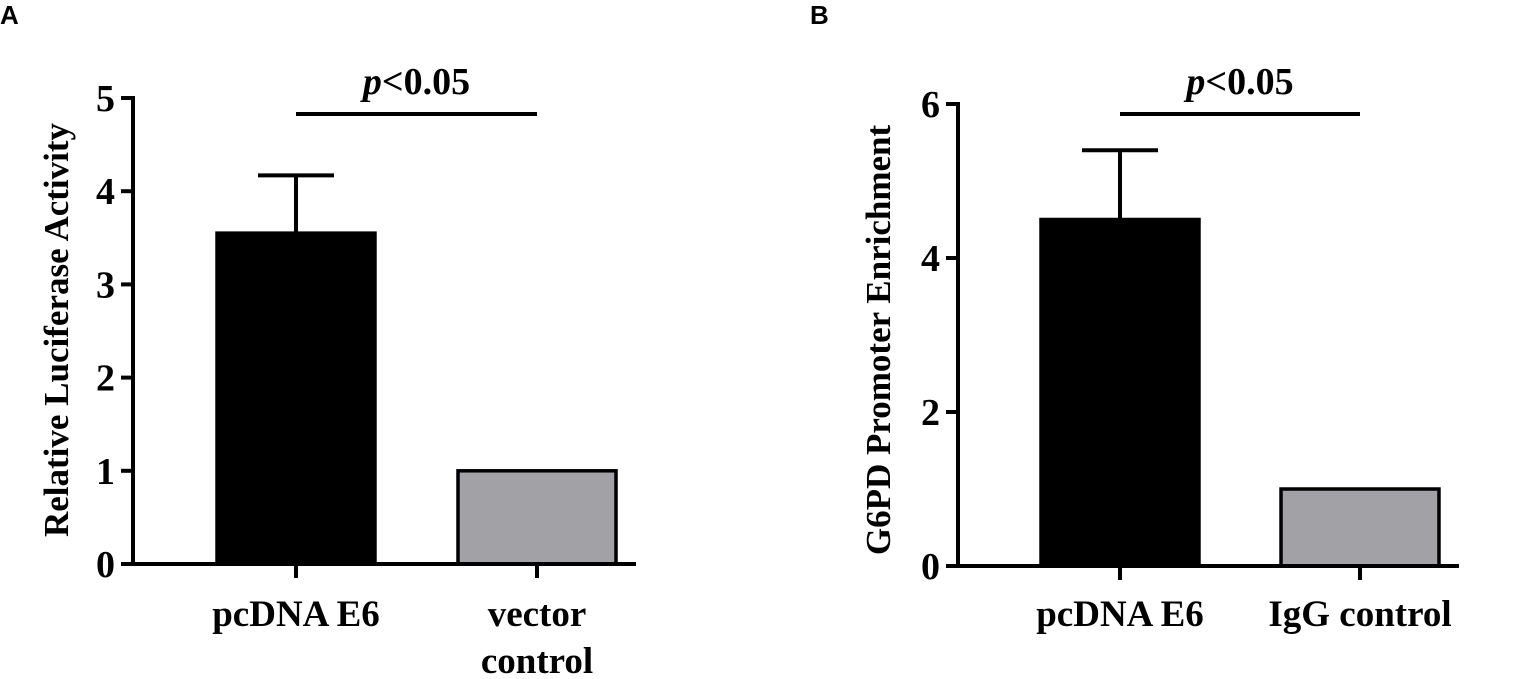 This screenshot has height=679, width=1535. I want to click on panel-a-y-tick-label-0: 0, so click(105, 565).